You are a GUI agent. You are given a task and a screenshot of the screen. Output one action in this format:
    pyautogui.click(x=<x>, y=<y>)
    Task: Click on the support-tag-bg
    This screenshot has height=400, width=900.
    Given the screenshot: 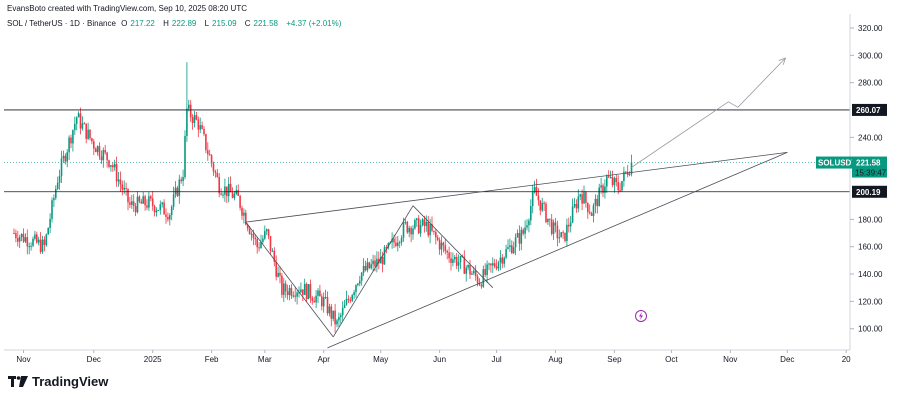 What is the action you would take?
    pyautogui.click(x=869, y=191)
    